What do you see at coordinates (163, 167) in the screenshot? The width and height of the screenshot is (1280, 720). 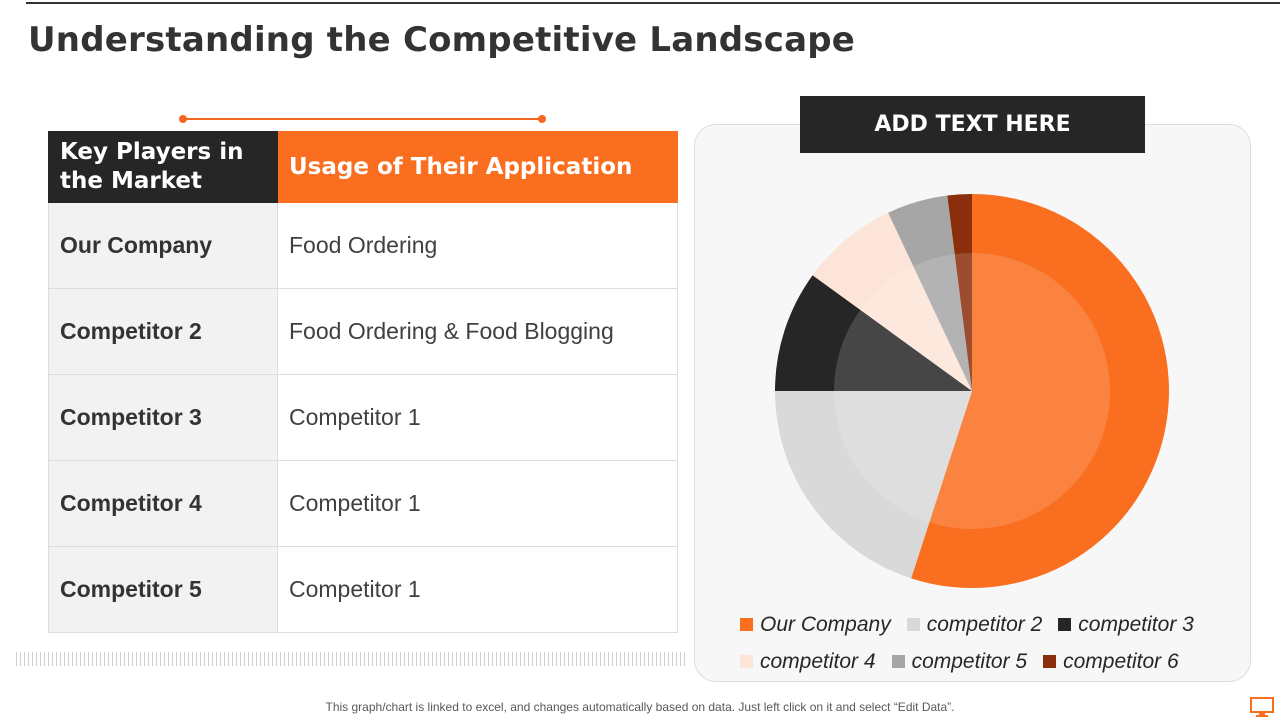 I see `header-key-players: Key Players in the Market` at bounding box center [163, 167].